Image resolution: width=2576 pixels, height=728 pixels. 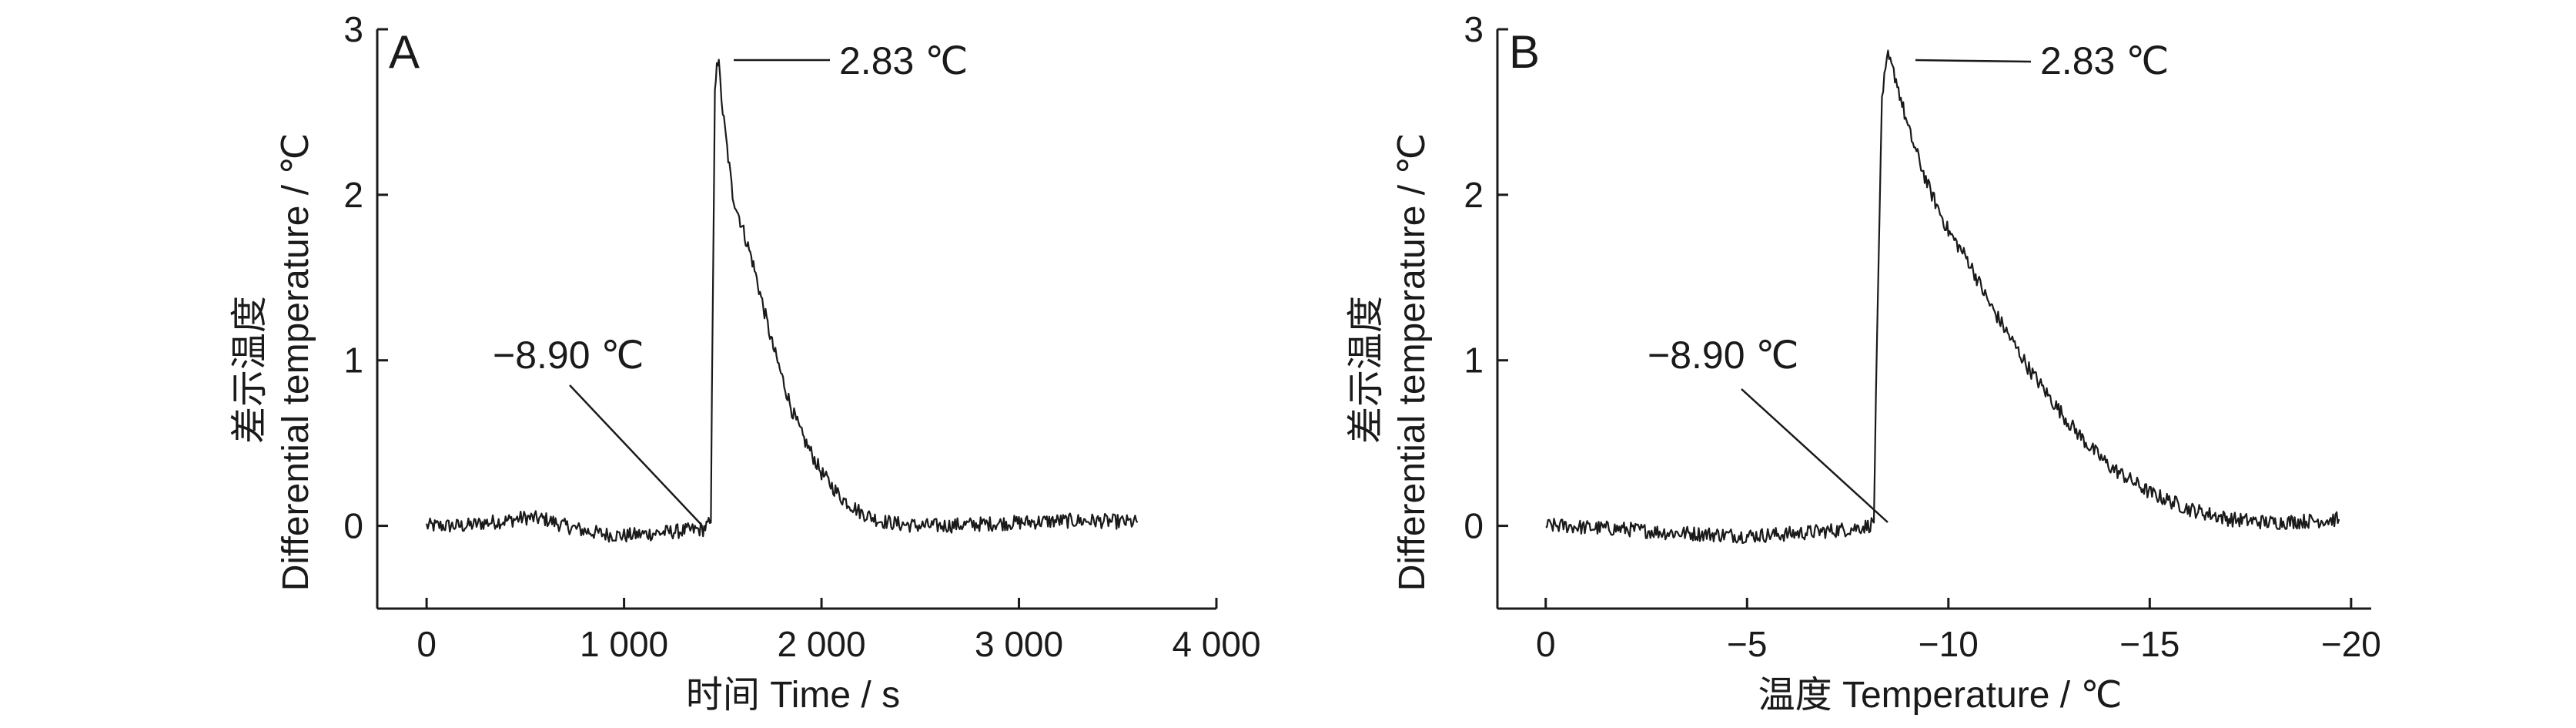 What do you see at coordinates (1747, 644) in the screenshot?
I see `x-tick-label: −5` at bounding box center [1747, 644].